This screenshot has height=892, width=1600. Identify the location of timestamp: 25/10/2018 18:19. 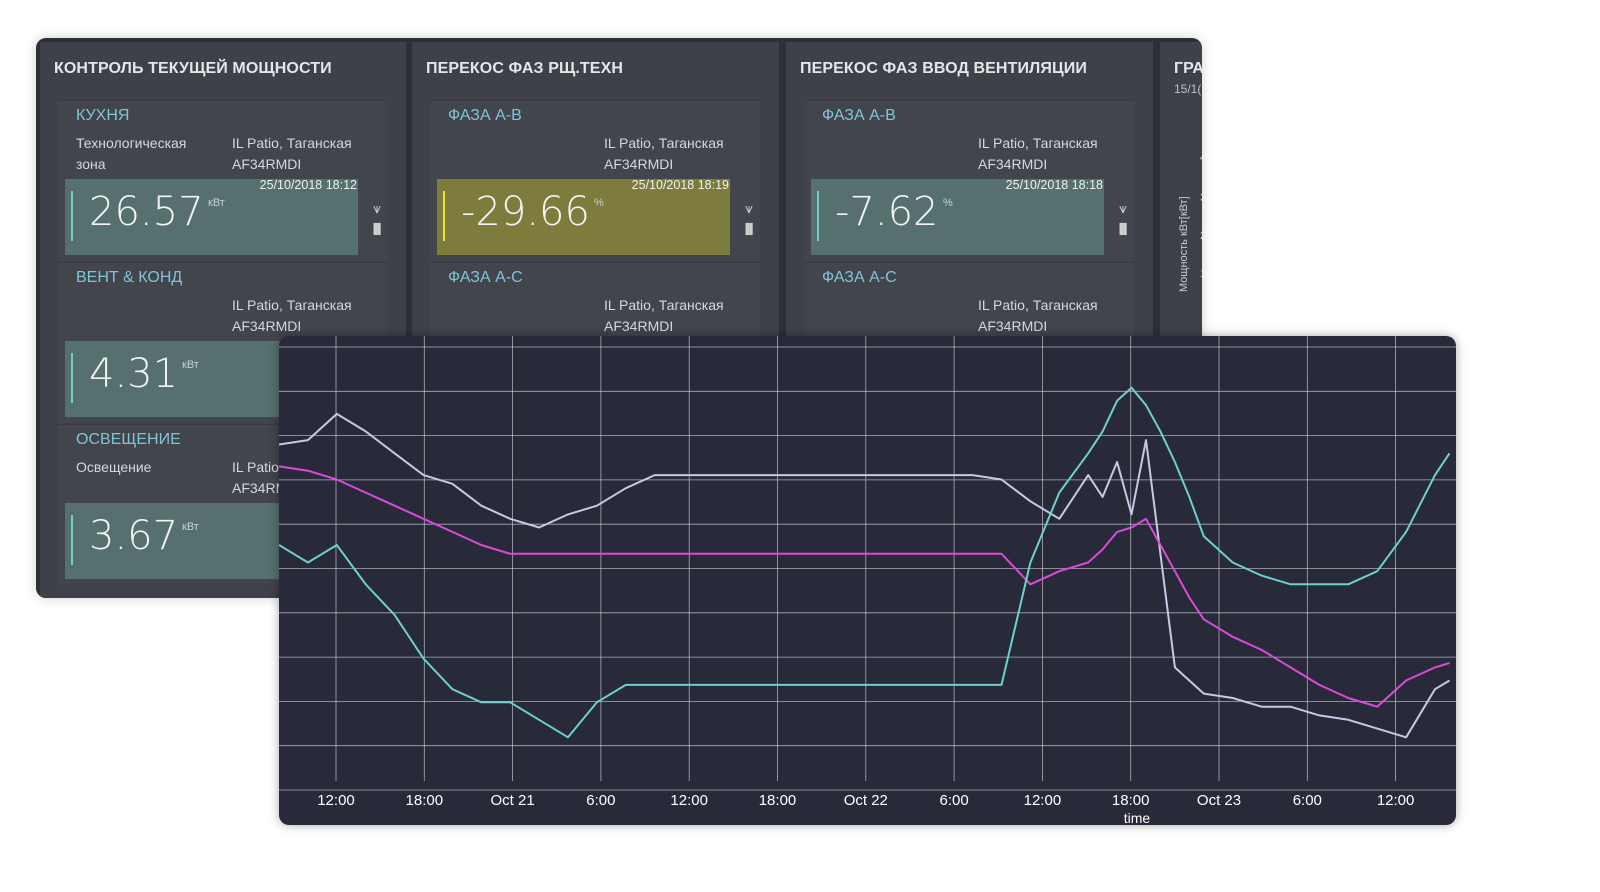
(680, 185).